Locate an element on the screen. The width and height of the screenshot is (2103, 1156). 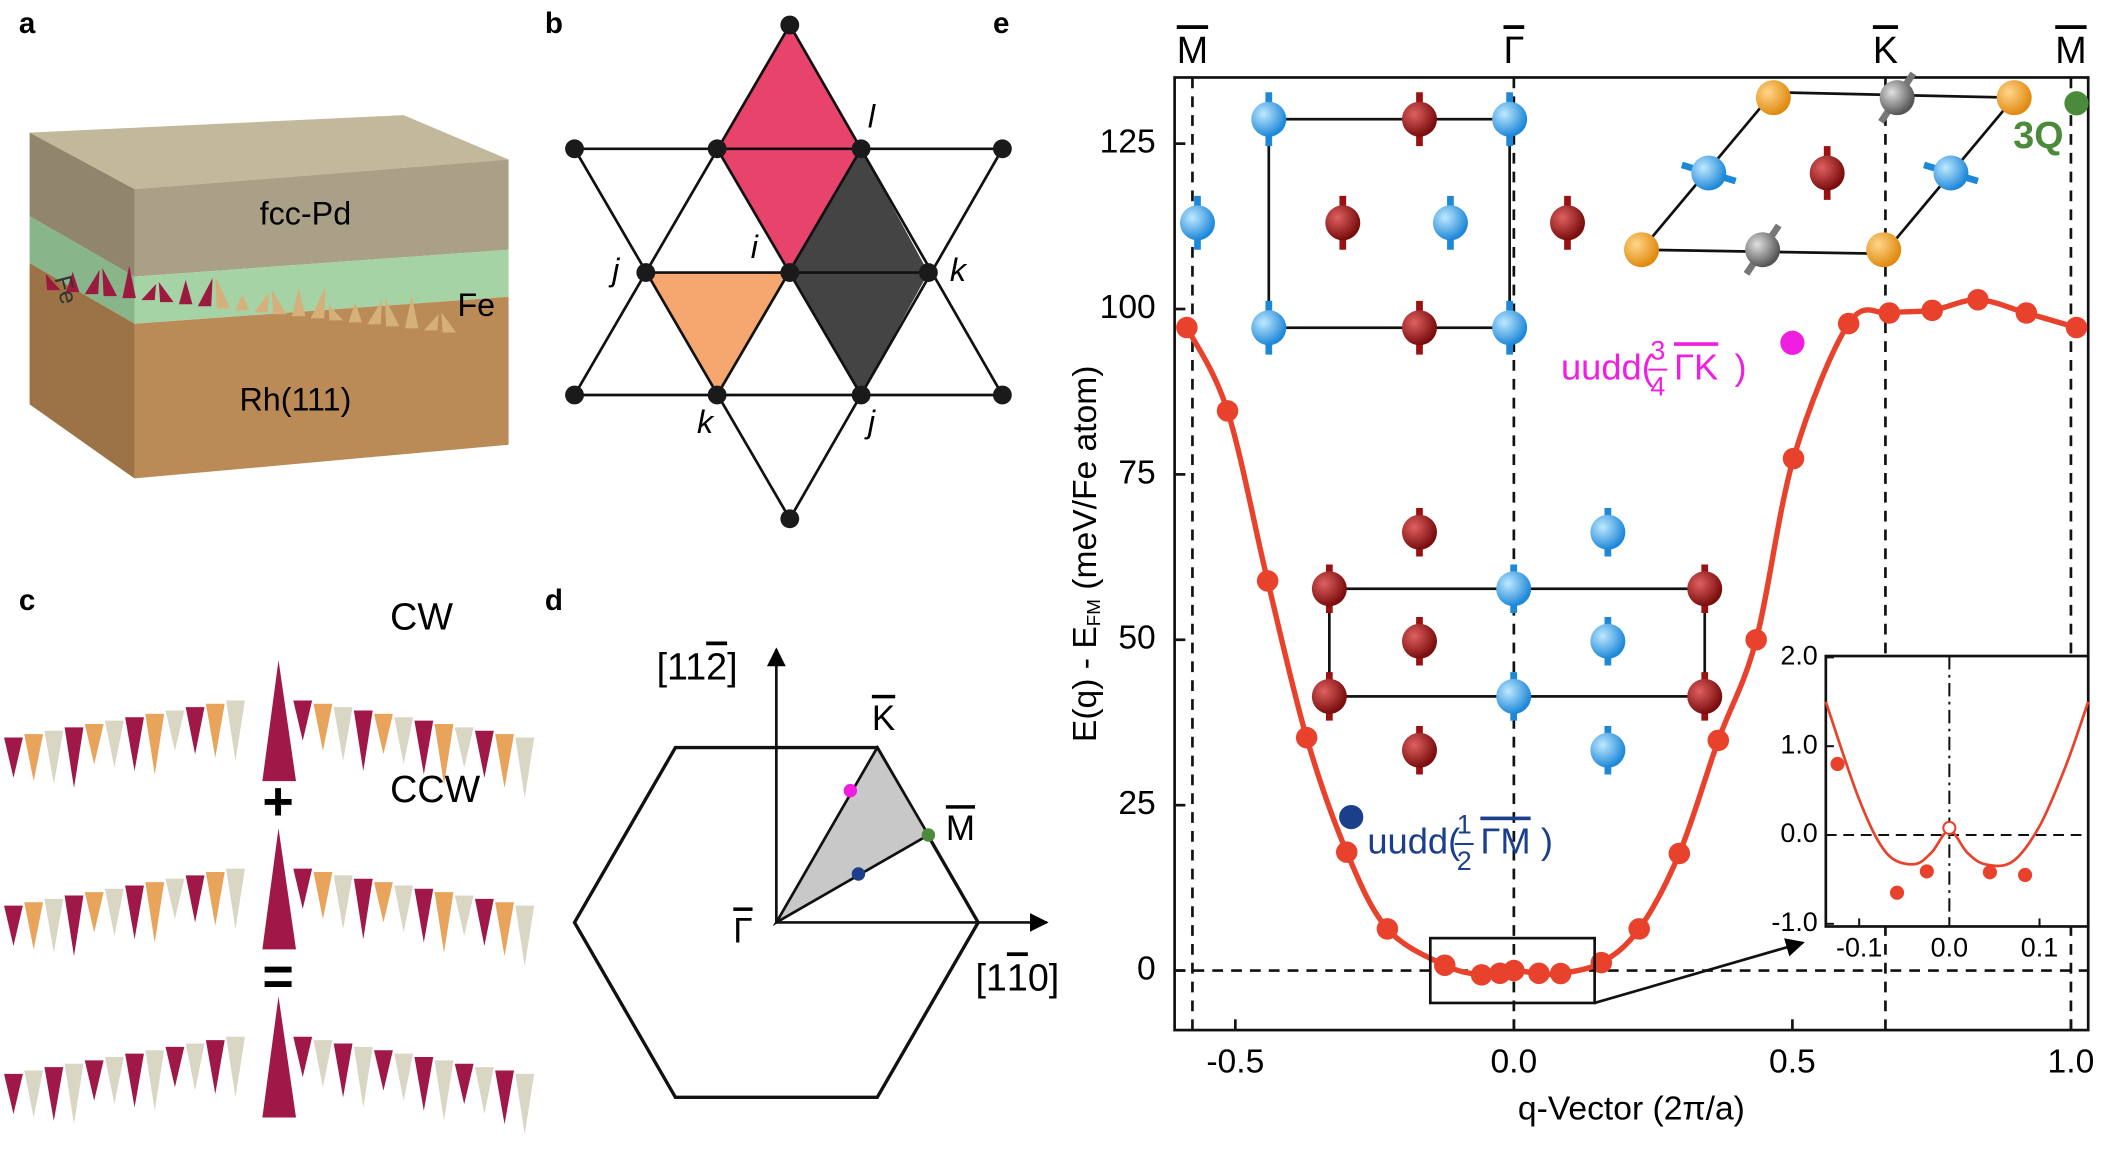
direction-part: [11 is located at coordinates (682, 666).